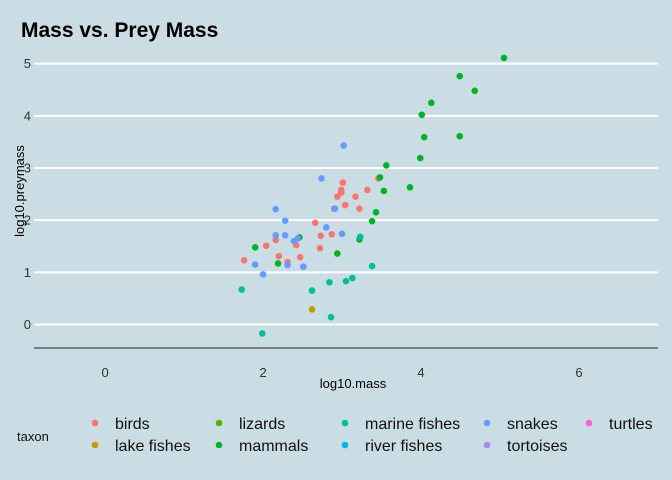 The width and height of the screenshot is (672, 480). Describe the element at coordinates (532, 424) in the screenshot. I see `legend-label-snakes: snakes` at that location.